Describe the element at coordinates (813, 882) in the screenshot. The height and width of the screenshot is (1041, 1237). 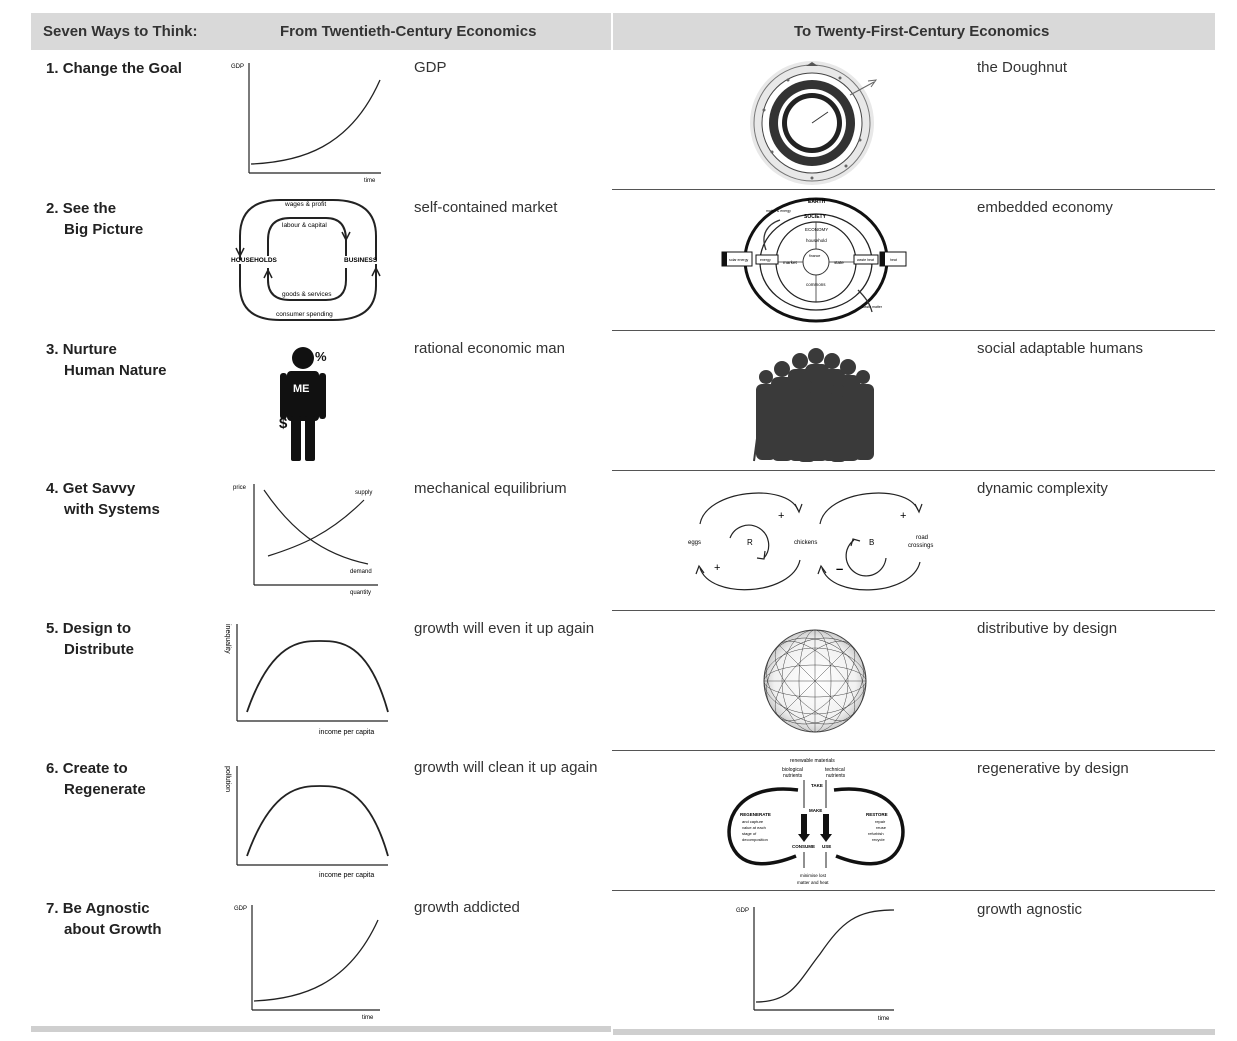
I see `minimise-lost-2: matter and heat` at that location.